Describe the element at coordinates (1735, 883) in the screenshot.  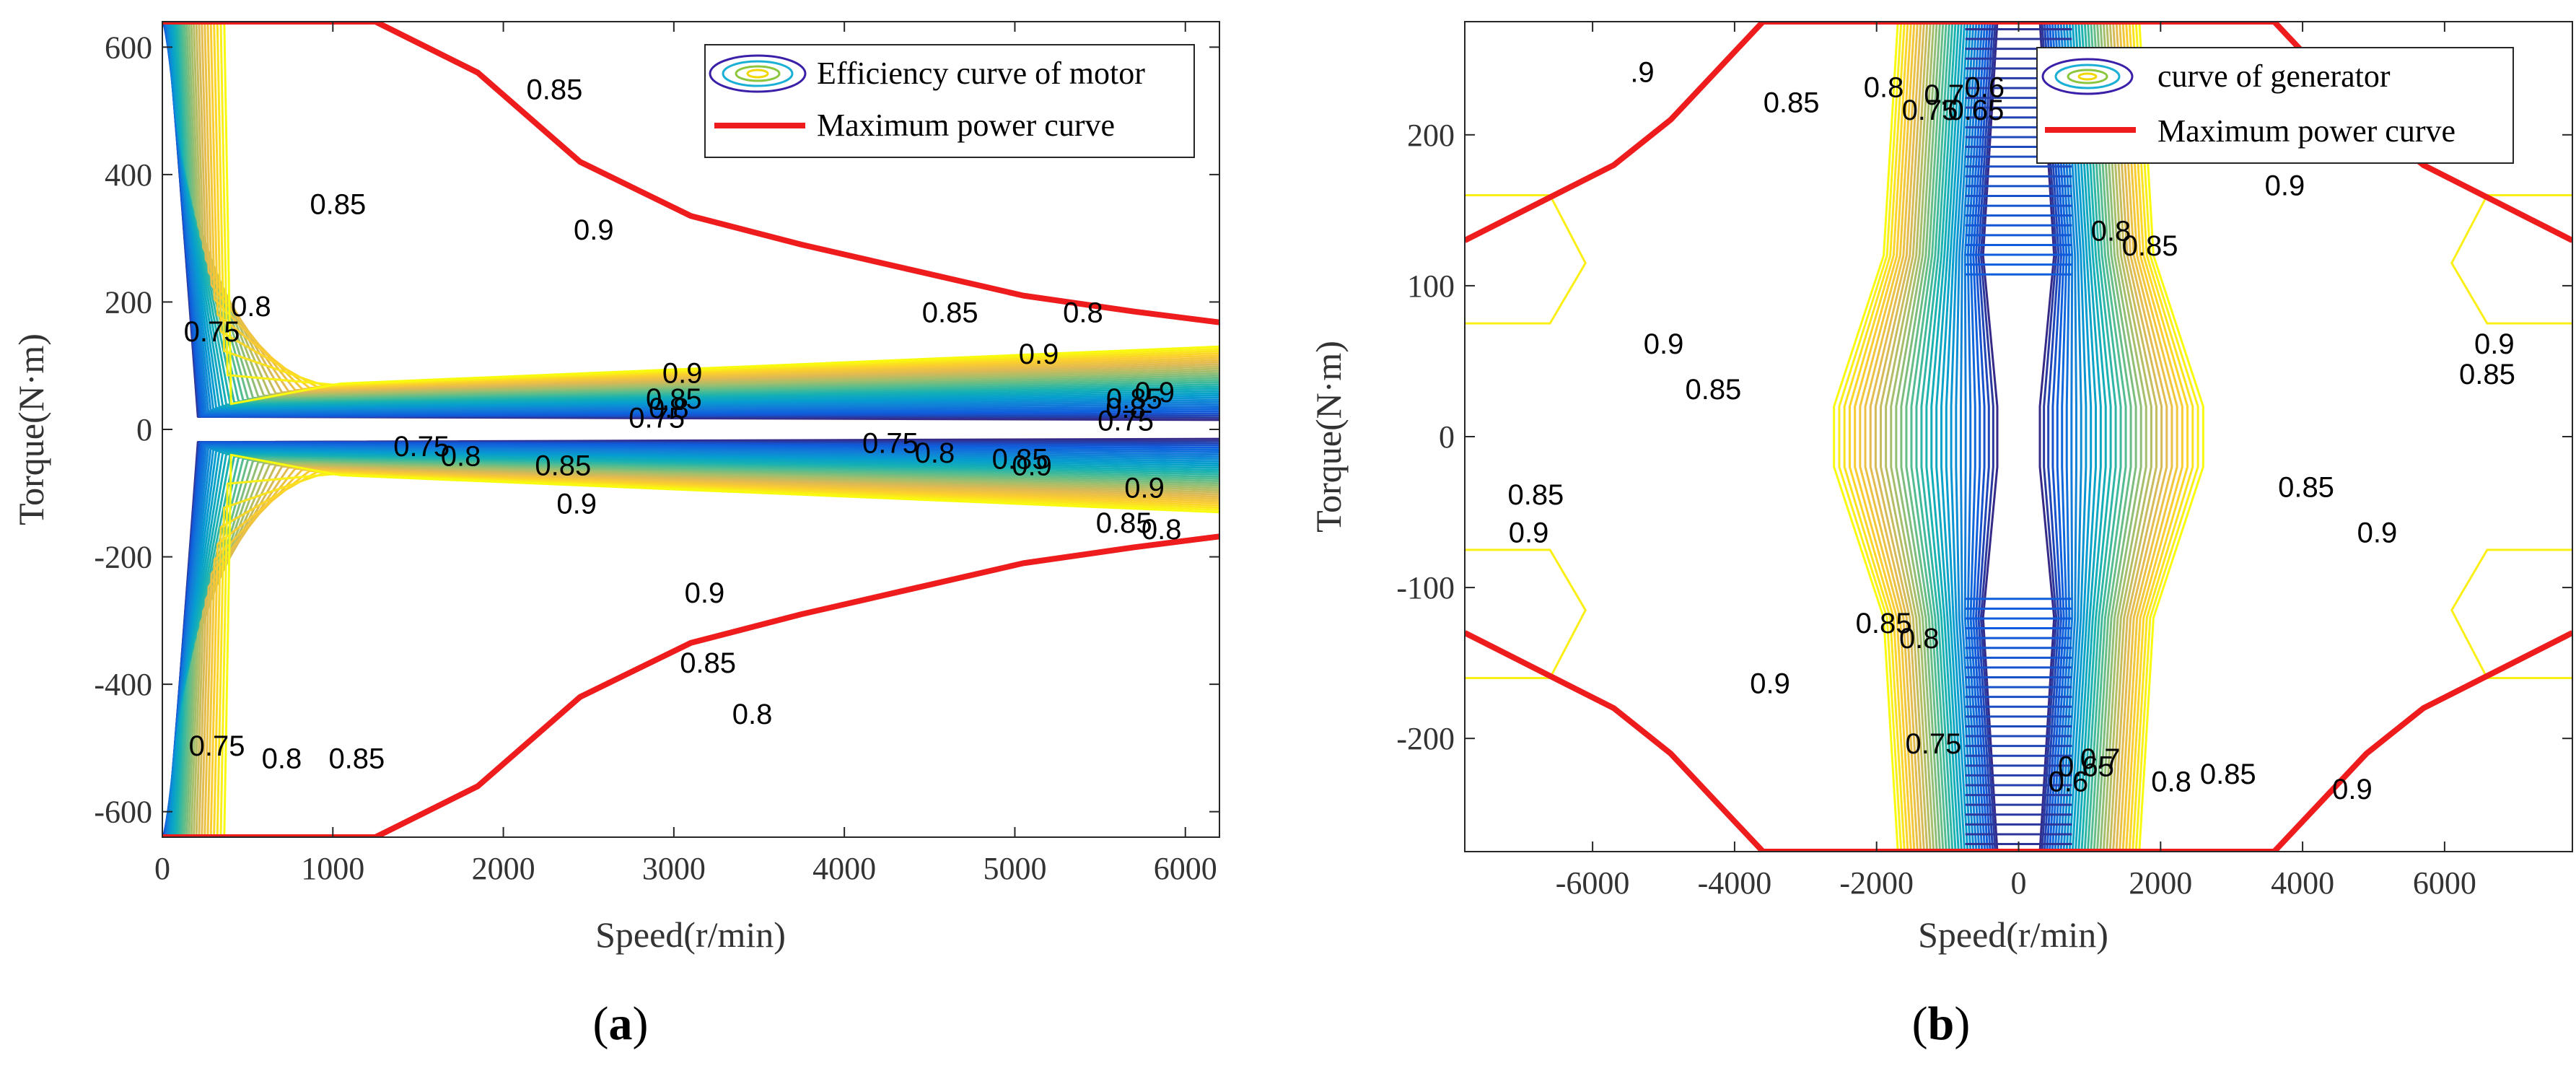
I see `x-tick-label: -4000` at that location.